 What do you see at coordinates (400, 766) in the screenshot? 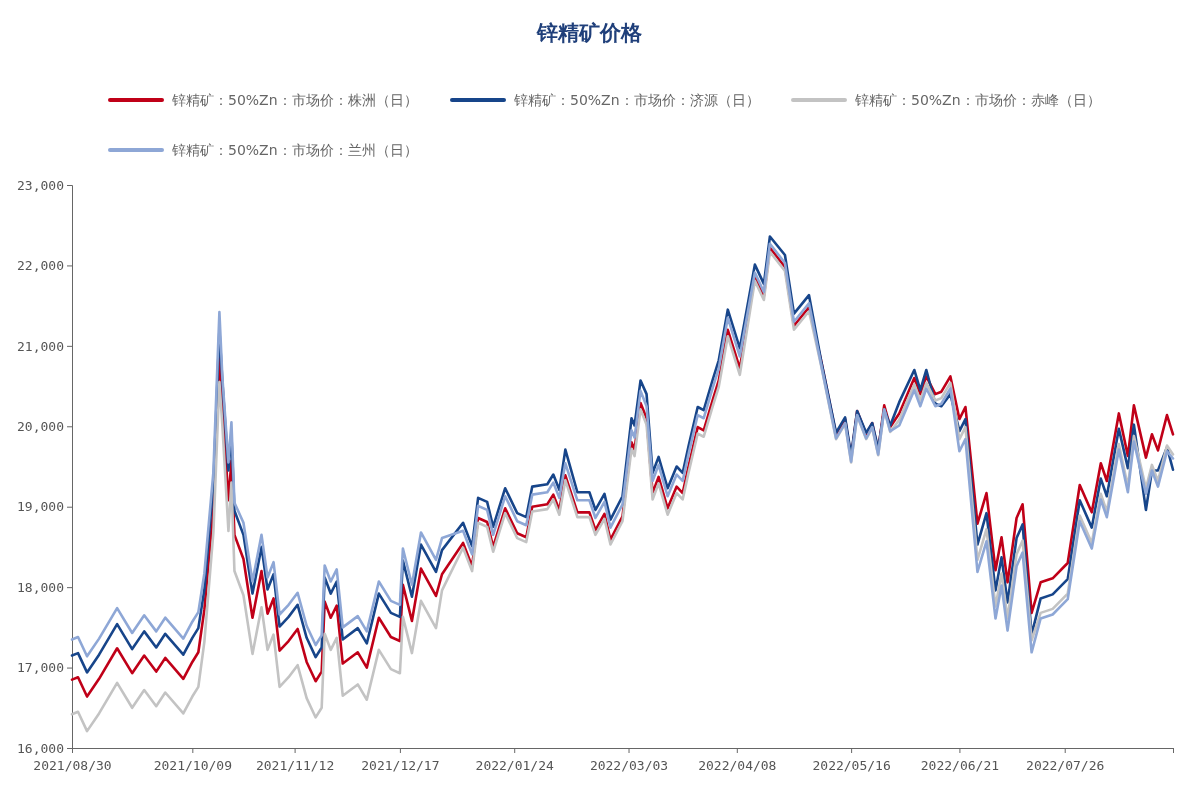
I see `x-tick-label: 2021/12/17` at bounding box center [400, 766].